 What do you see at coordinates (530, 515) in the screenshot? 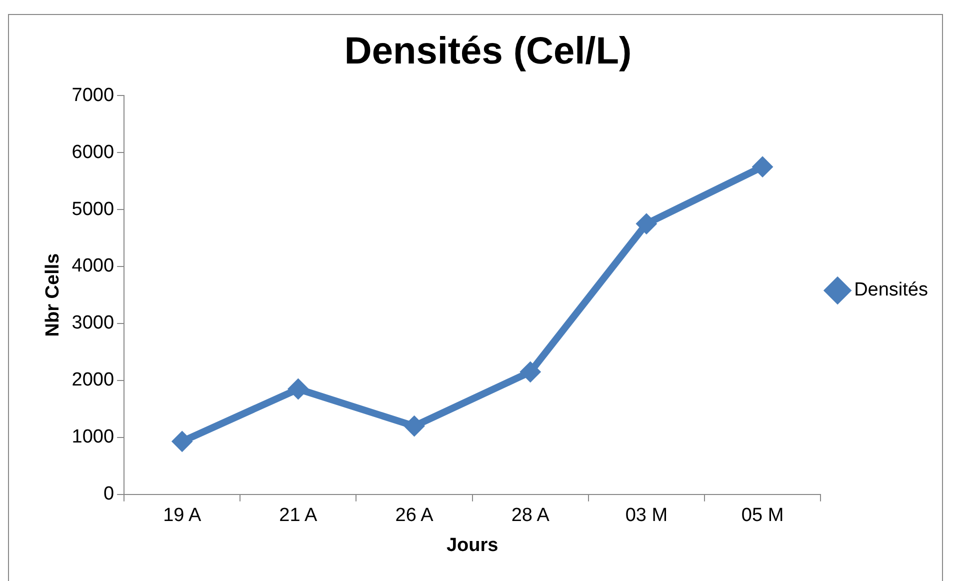
I see `x-tick-label: 28 A` at bounding box center [530, 515].